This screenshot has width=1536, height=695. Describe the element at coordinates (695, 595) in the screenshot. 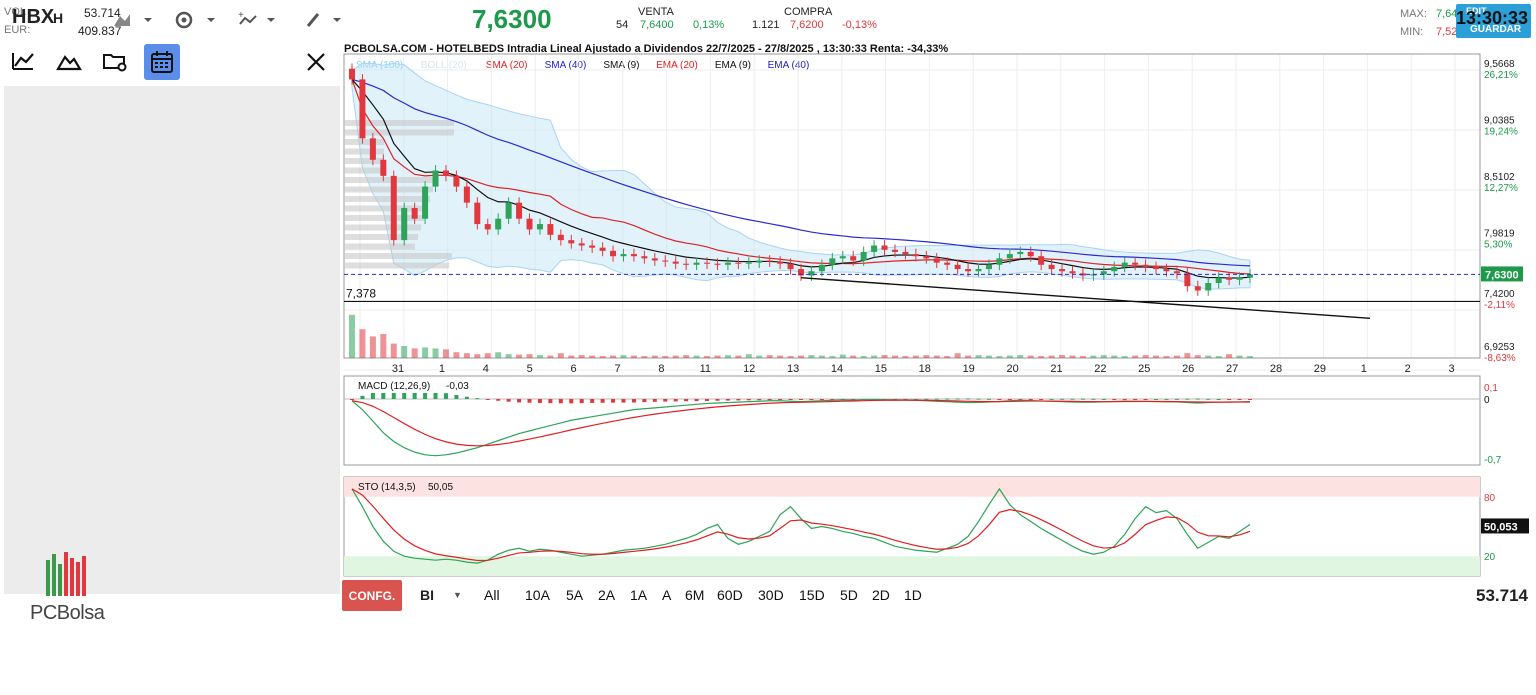

I see `range-button-6m: 6M` at that location.